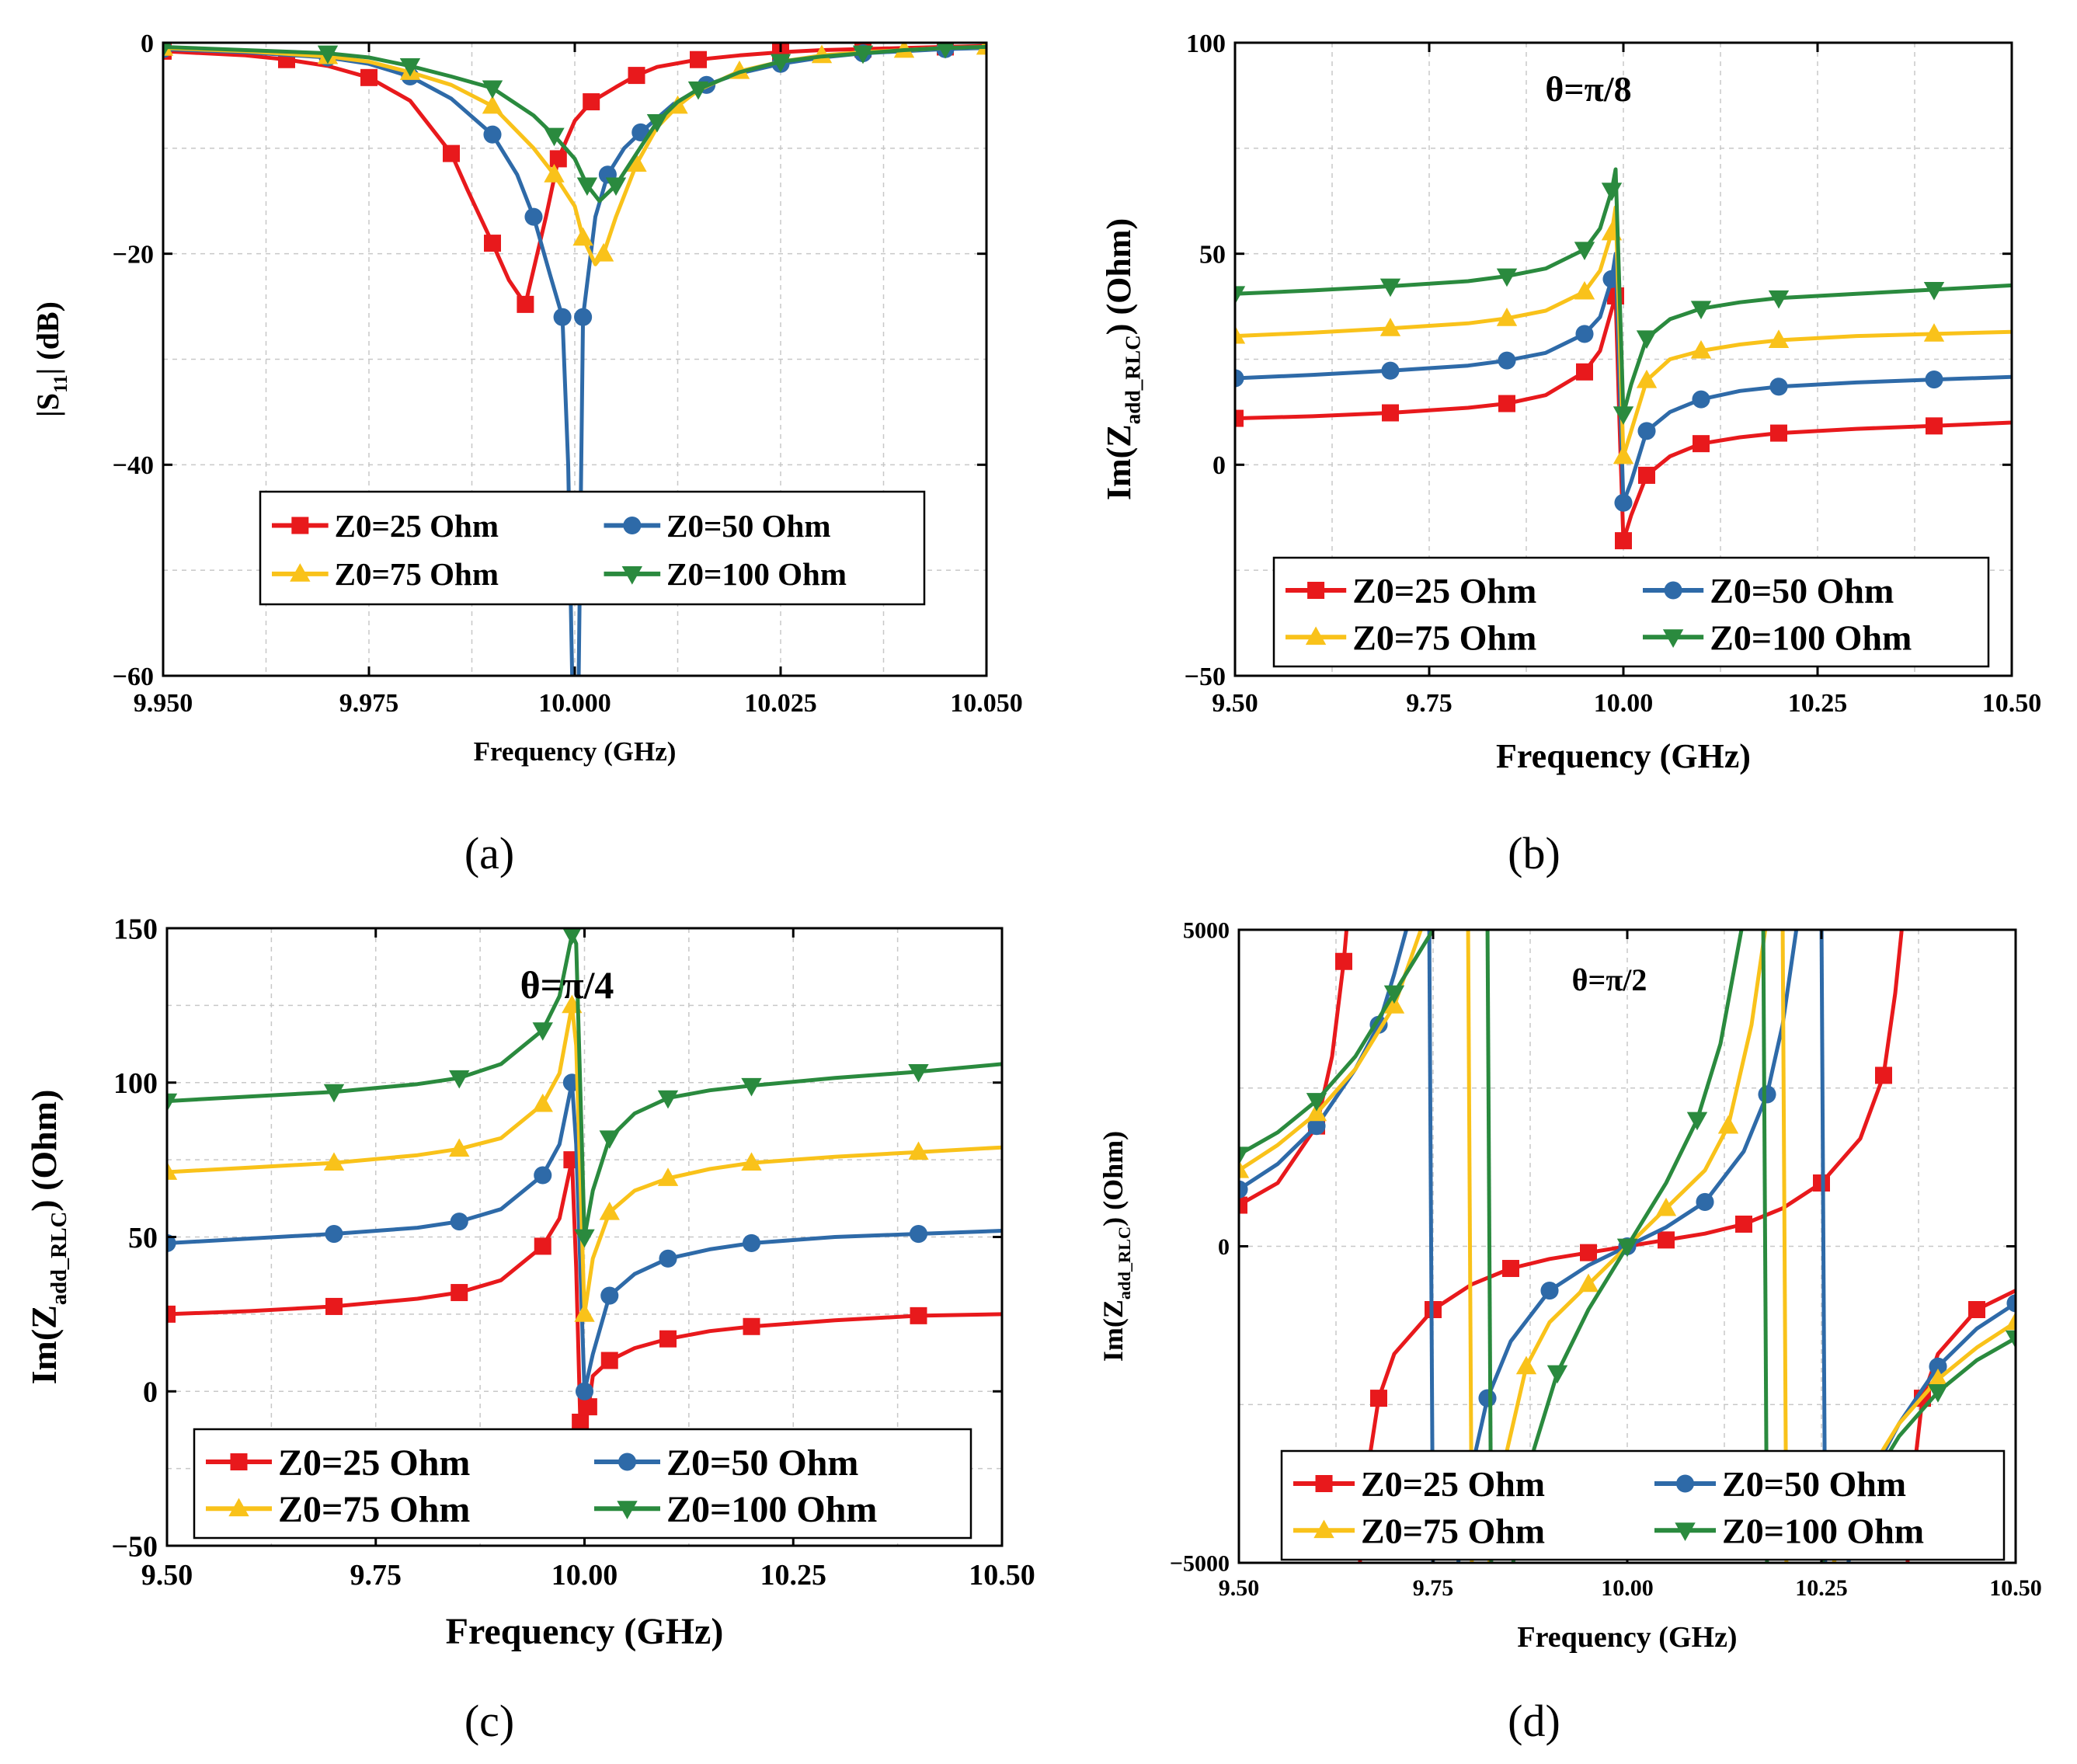 This screenshot has width=2077, height=1764. What do you see at coordinates (1453, 1484) in the screenshot?
I see `legend-label: Z0=25 Ohm` at bounding box center [1453, 1484].